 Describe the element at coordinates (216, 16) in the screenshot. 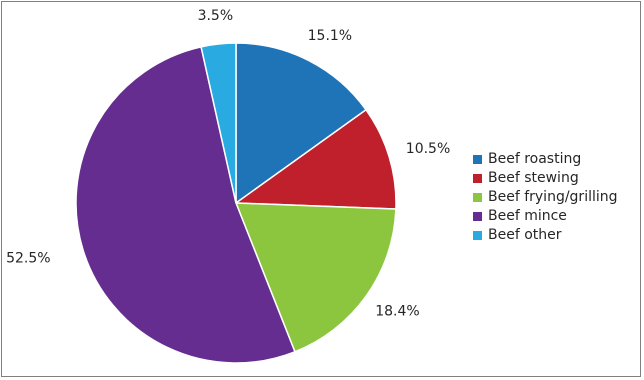

I see `pie-value-label: 3.5%` at that location.